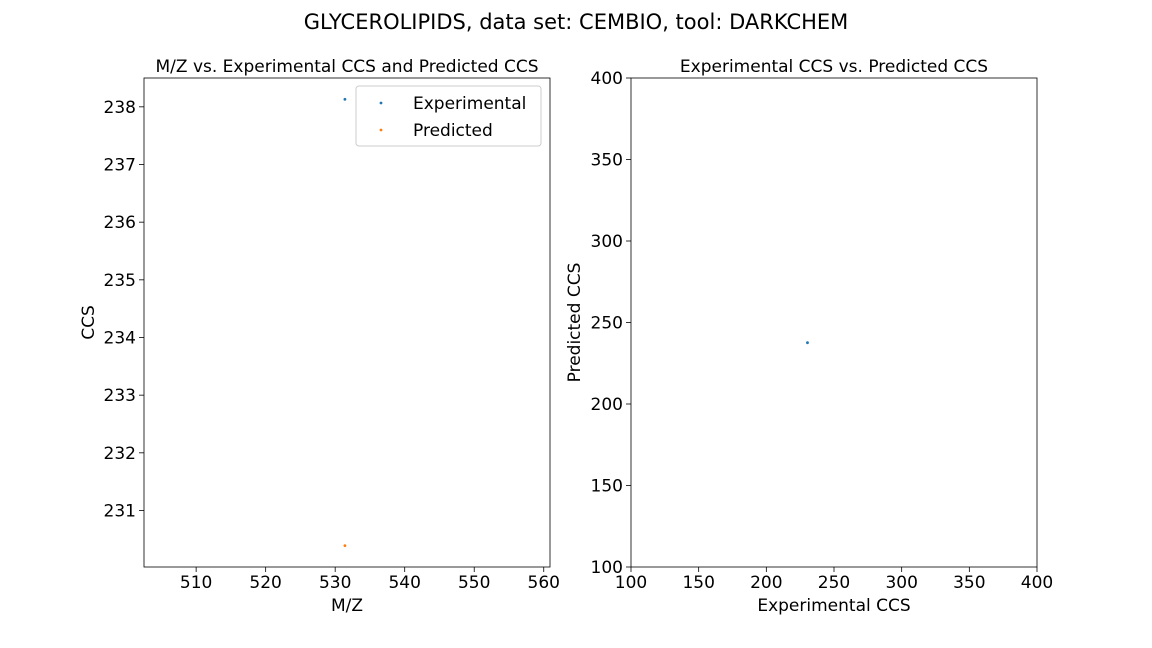  What do you see at coordinates (901, 583) in the screenshot?
I see `x-tick-label: 300` at bounding box center [901, 583].